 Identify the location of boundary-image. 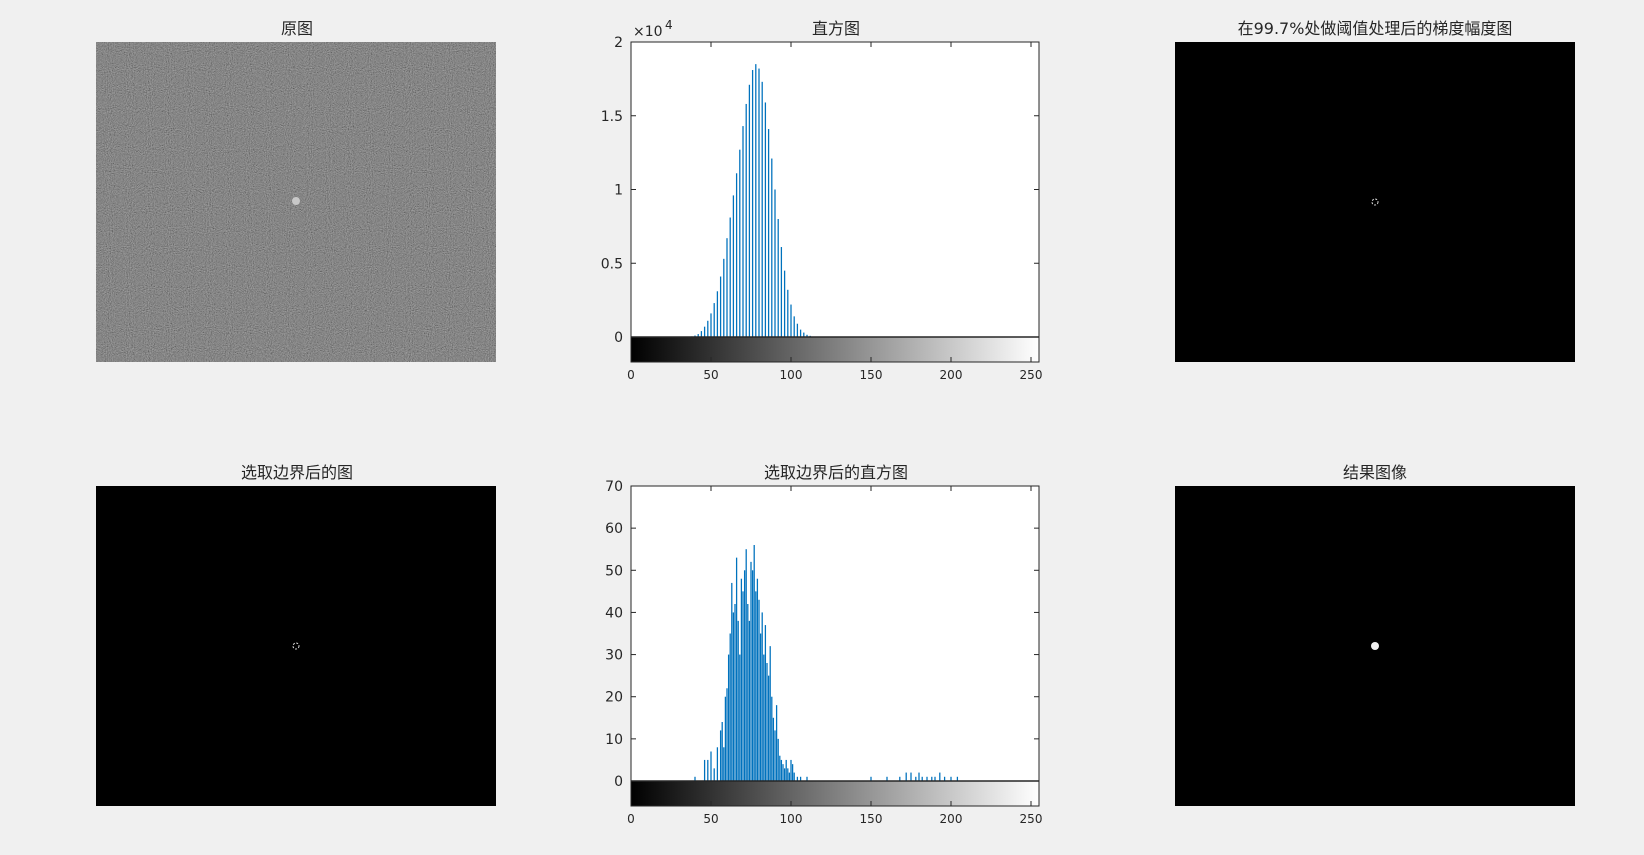
(296, 646).